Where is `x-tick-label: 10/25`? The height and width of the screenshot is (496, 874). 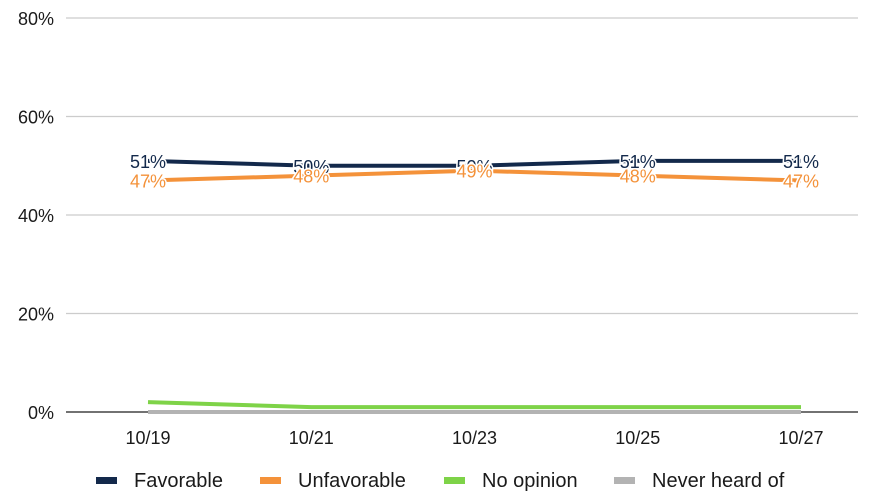
x-tick-label: 10/25 is located at coordinates (637, 438).